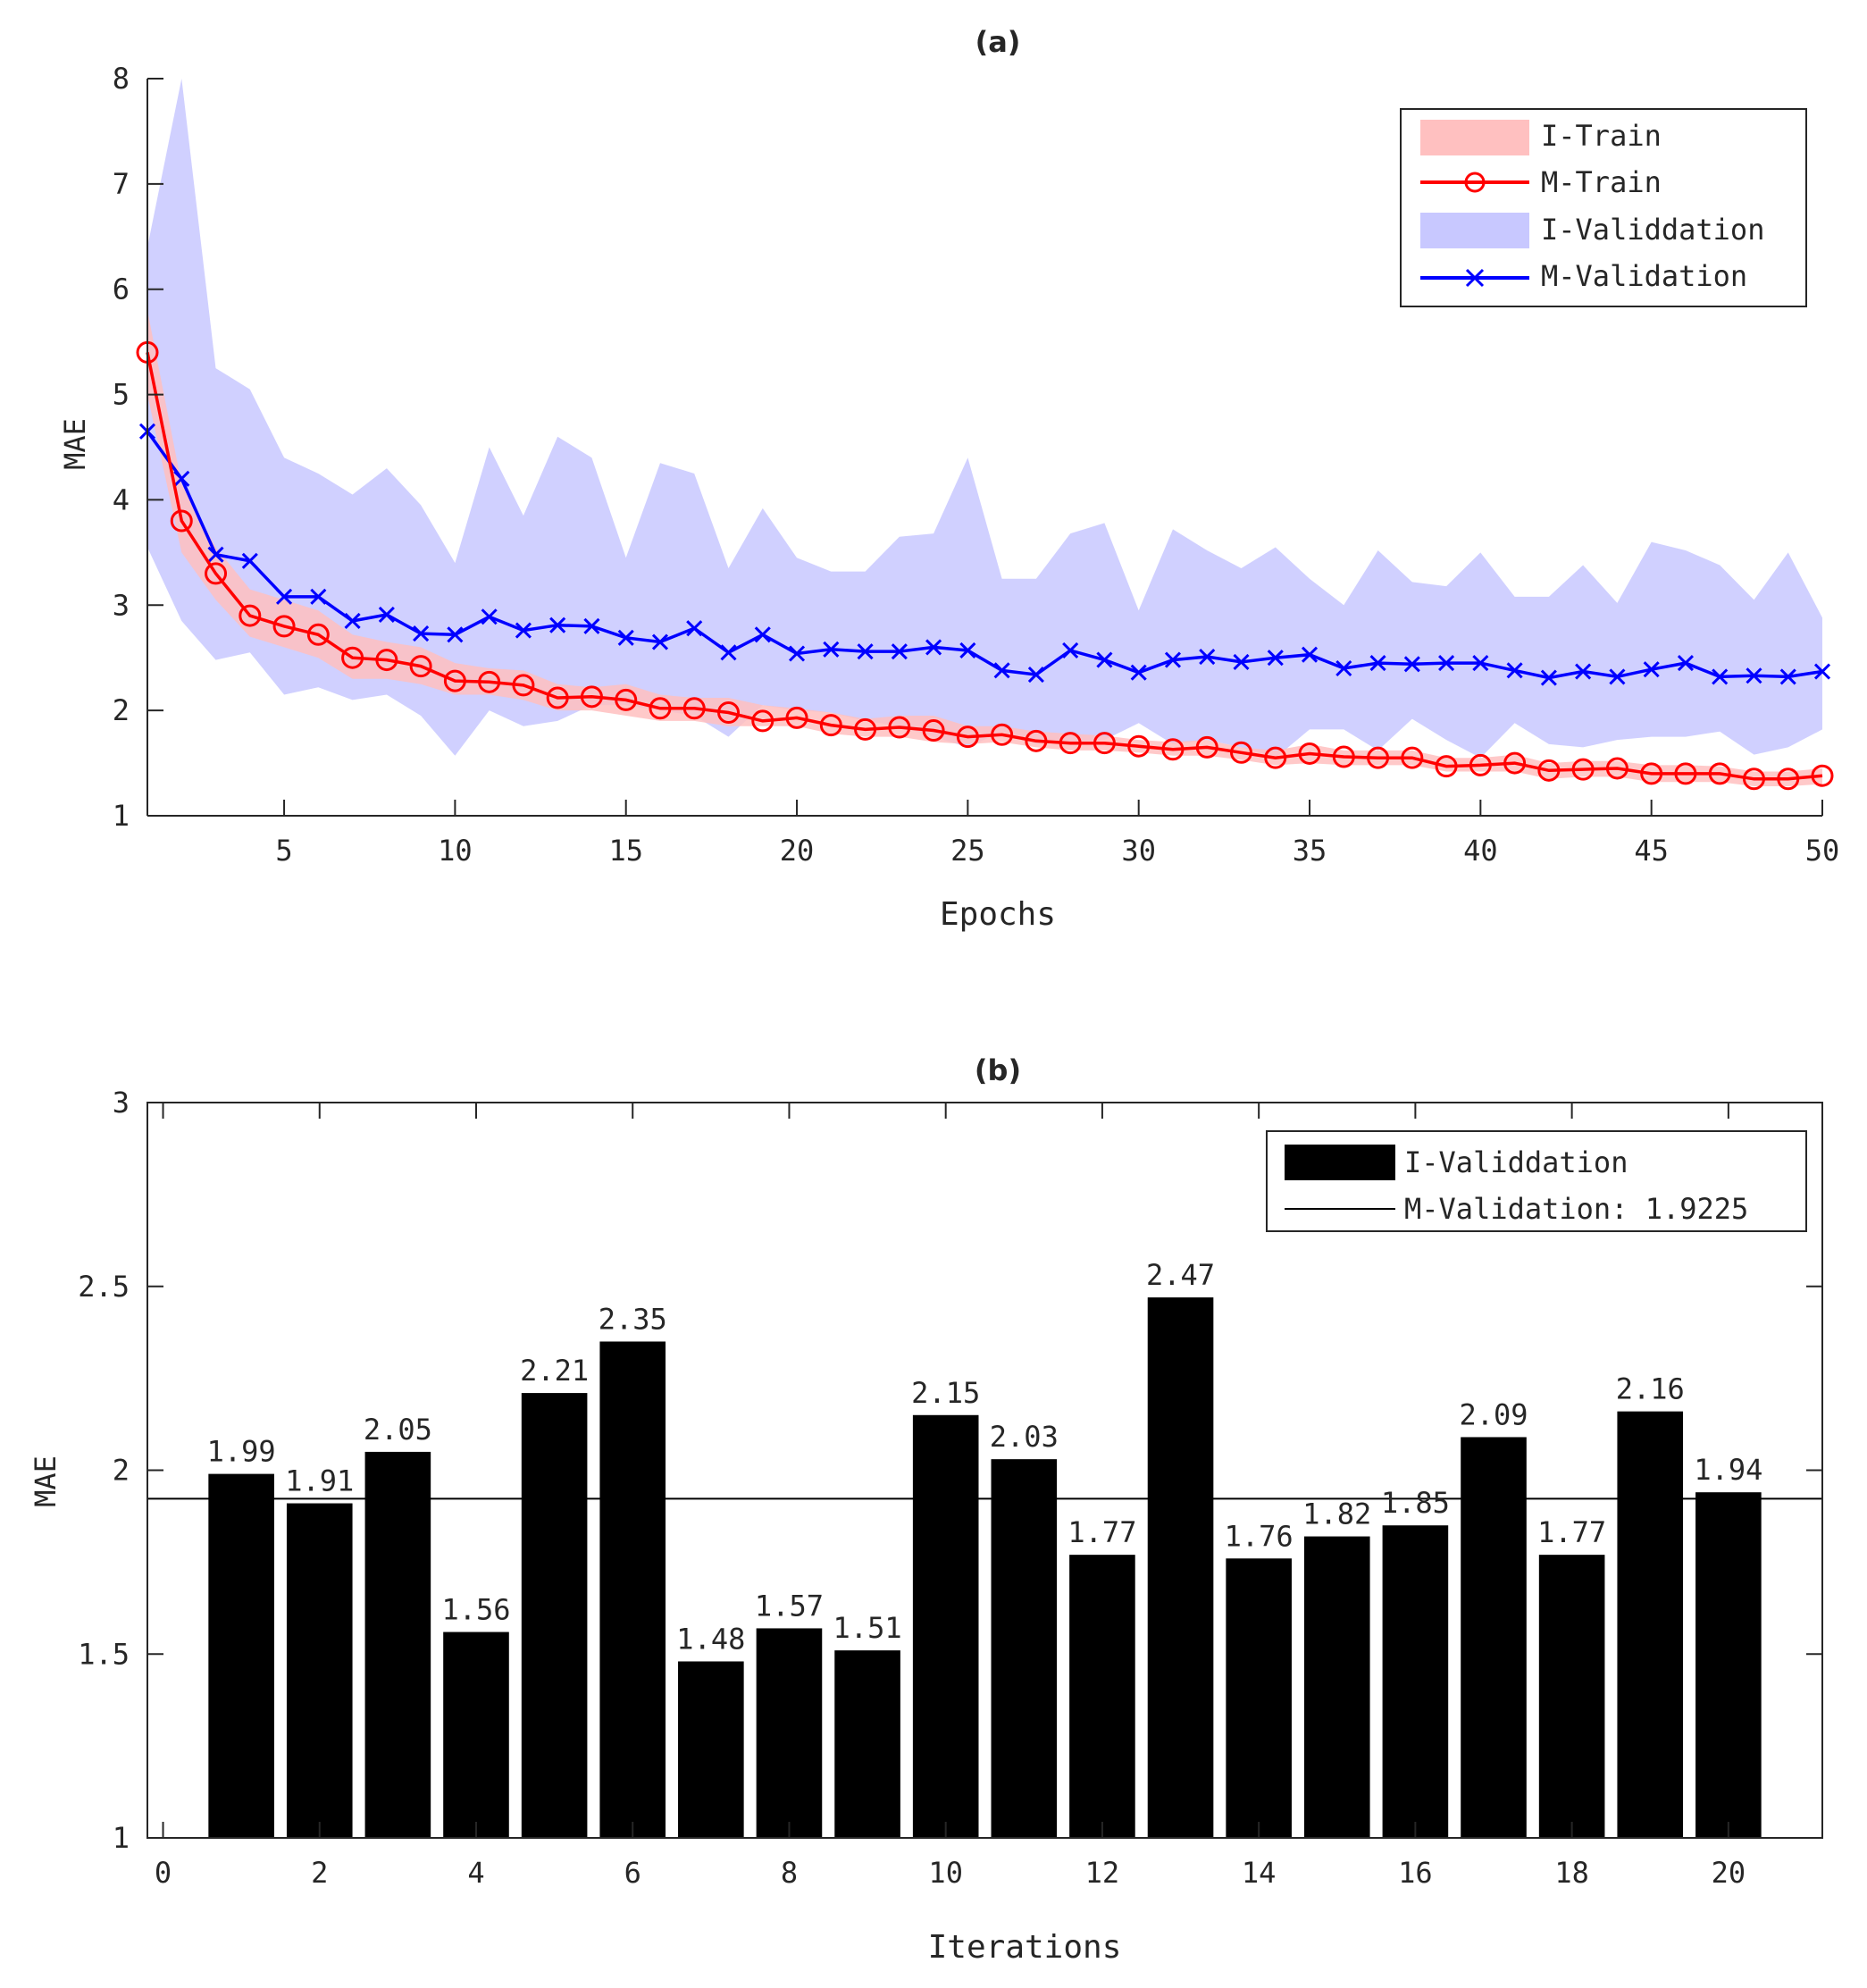 The height and width of the screenshot is (1988, 1867). Describe the element at coordinates (868, 1628) in the screenshot. I see `bar-value-label: 1.51` at that location.